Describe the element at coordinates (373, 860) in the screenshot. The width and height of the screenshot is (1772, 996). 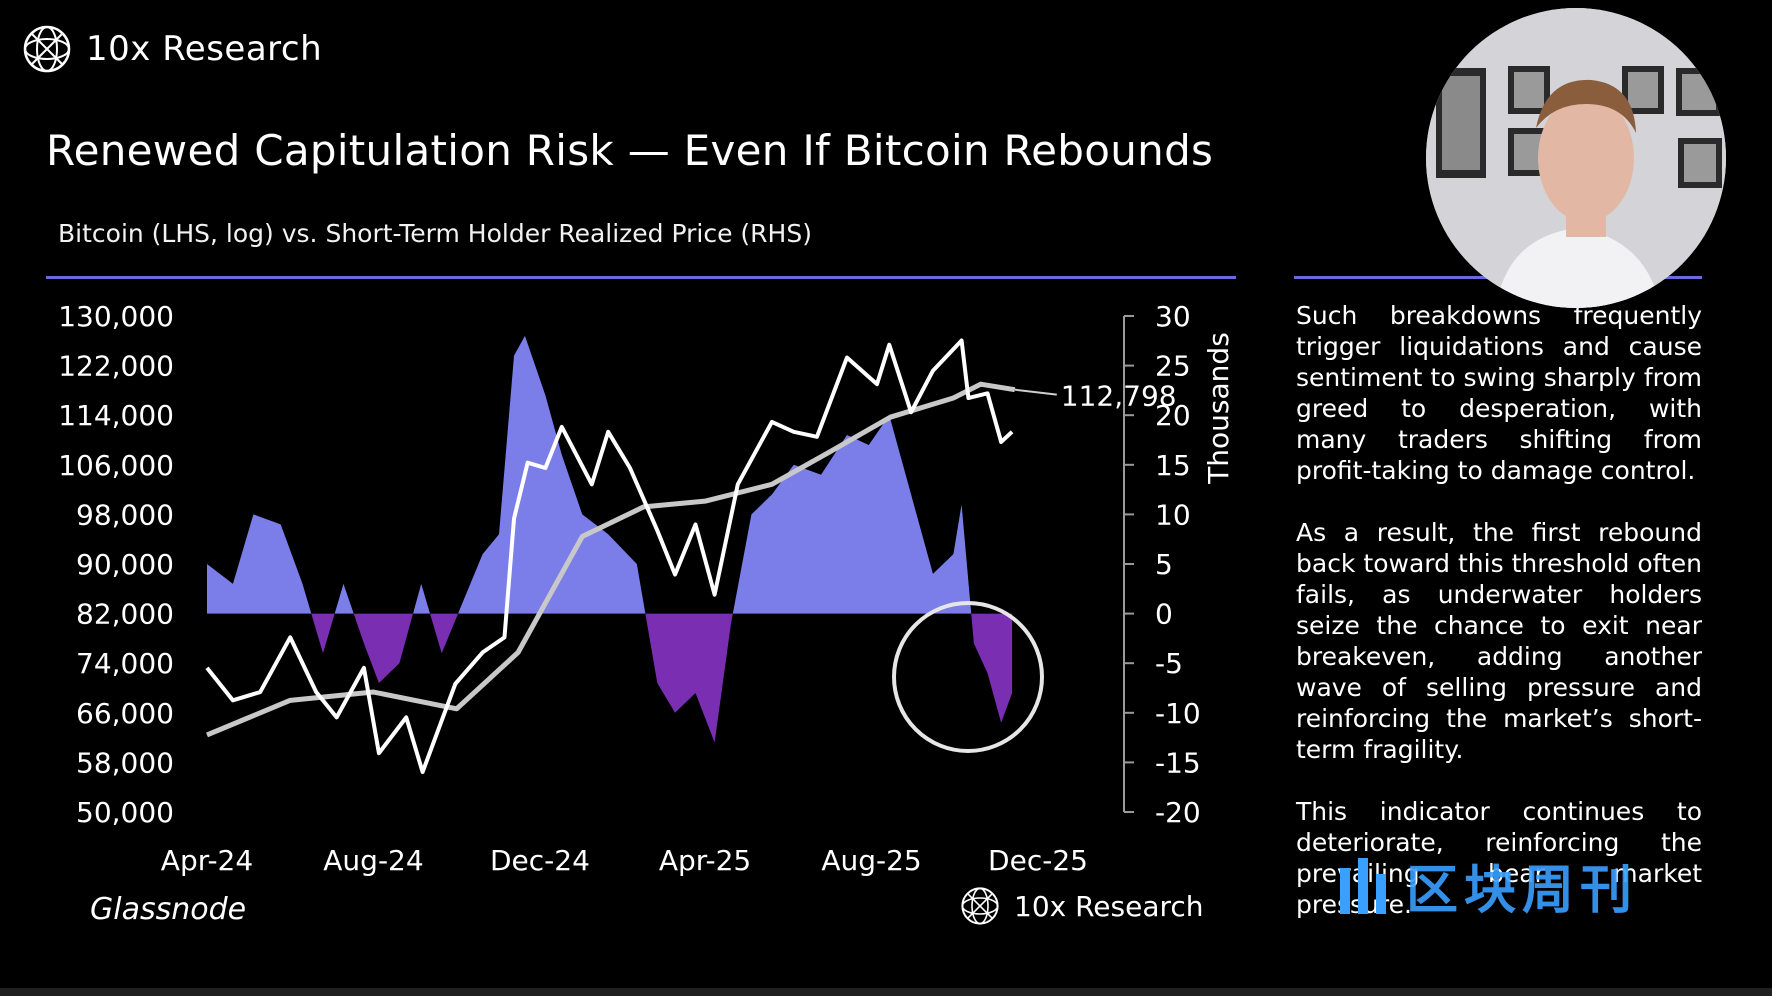
I see `x-tick-label: Aug-24` at that location.